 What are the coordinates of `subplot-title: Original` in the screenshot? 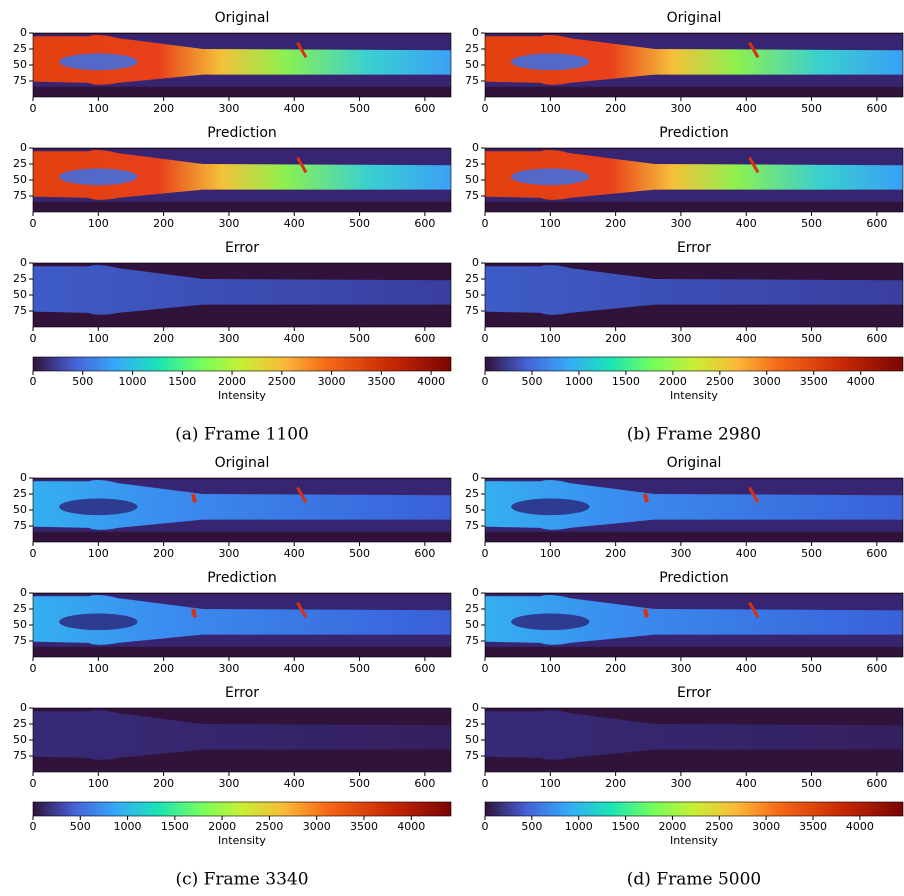 It's located at (242, 18).